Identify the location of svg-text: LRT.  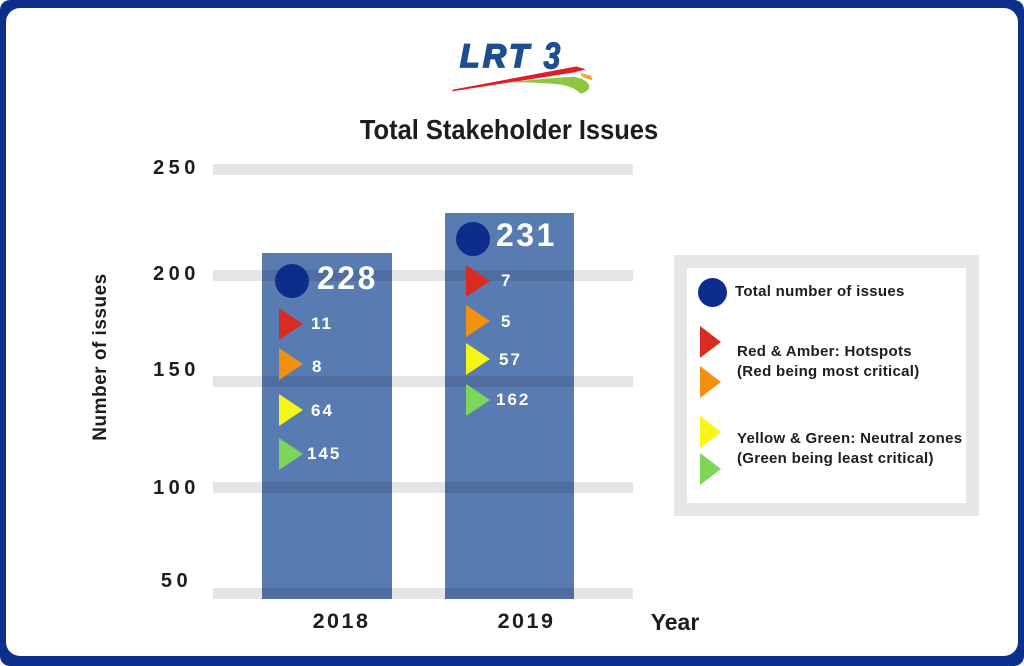
(496, 56).